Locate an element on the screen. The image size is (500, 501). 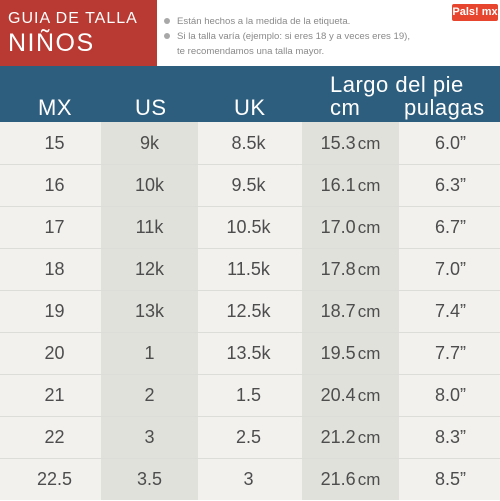
title-block: GUIA DE TALLA NIÑOS is located at coordinates (78, 33).